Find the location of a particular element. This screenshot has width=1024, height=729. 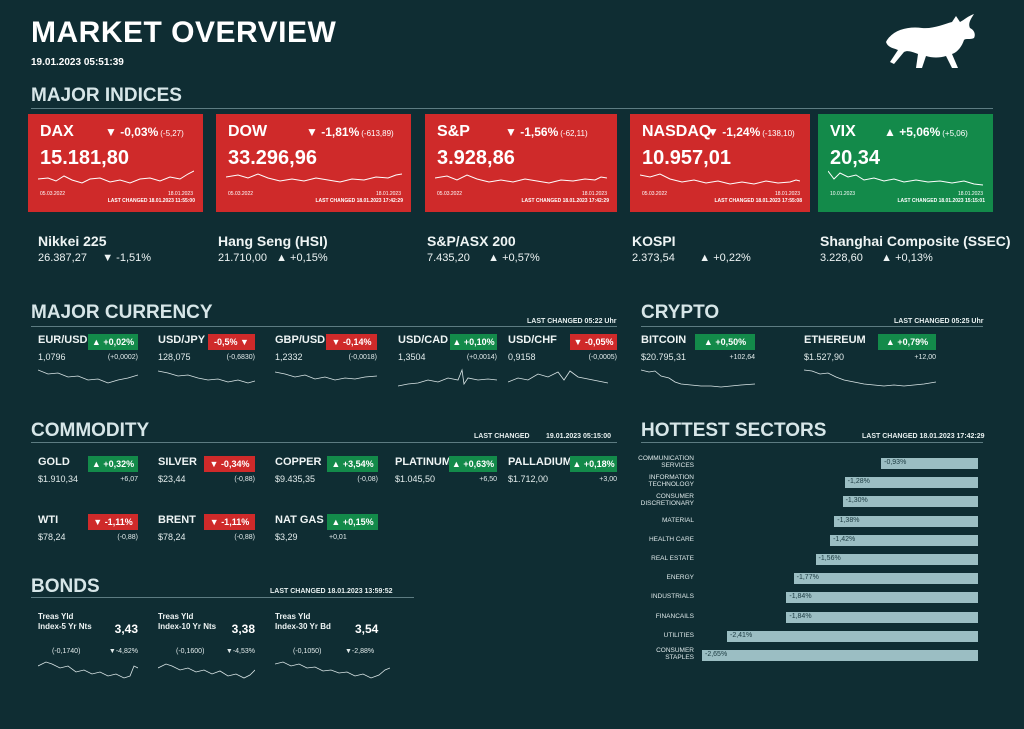

commodity-item: SILVER ▼ -0,34% $23,44 (-0,88) is located at coordinates (206, 473).